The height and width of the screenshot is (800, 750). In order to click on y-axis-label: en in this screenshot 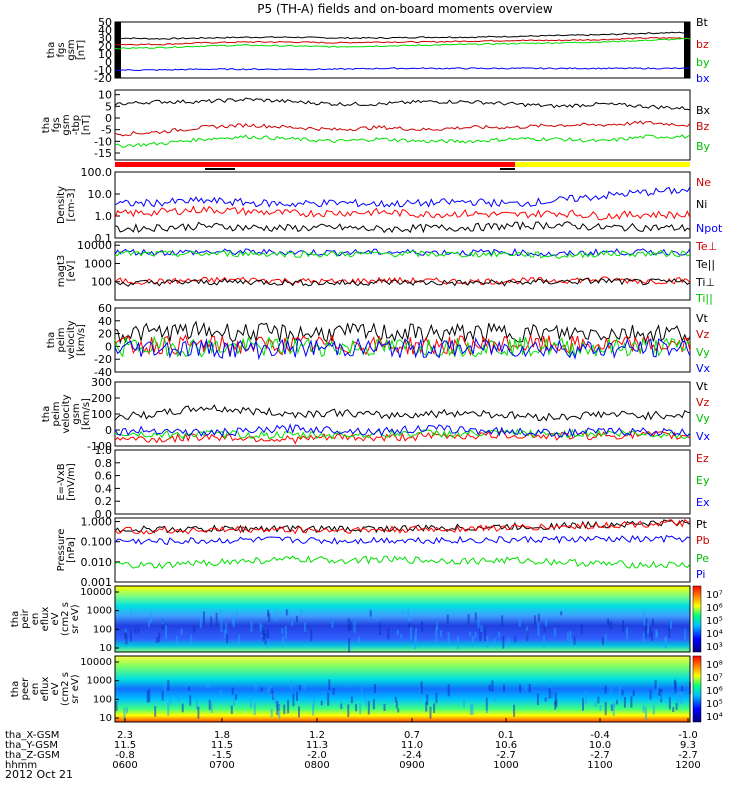, I will do `click(35, 689)`.